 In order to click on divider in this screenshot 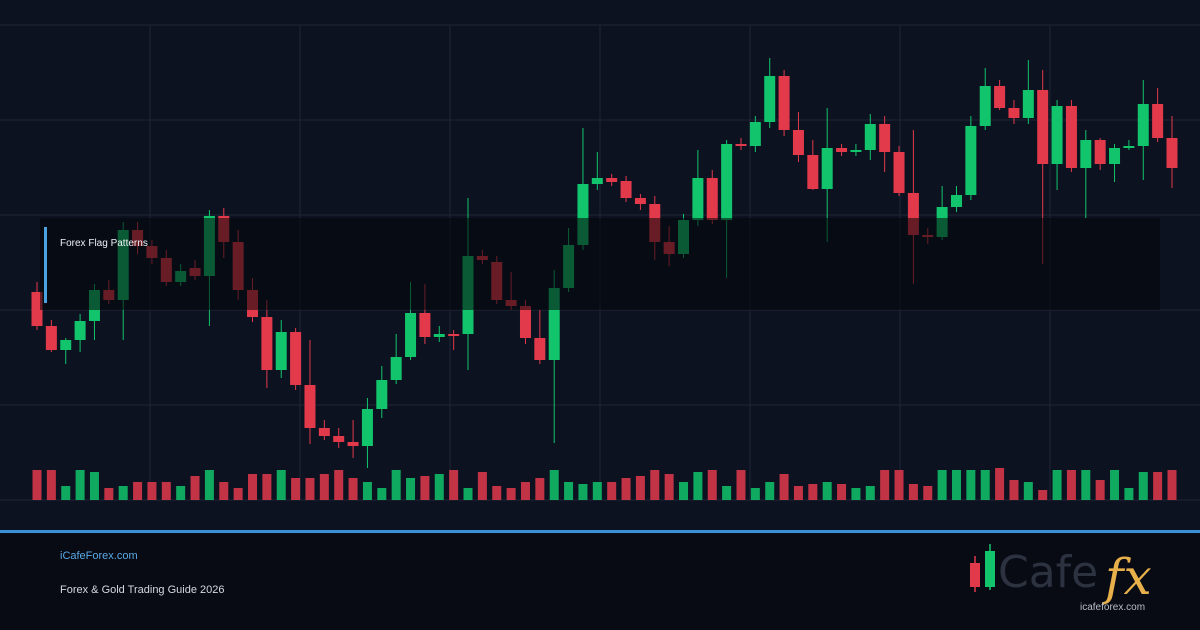, I will do `click(600, 531)`.